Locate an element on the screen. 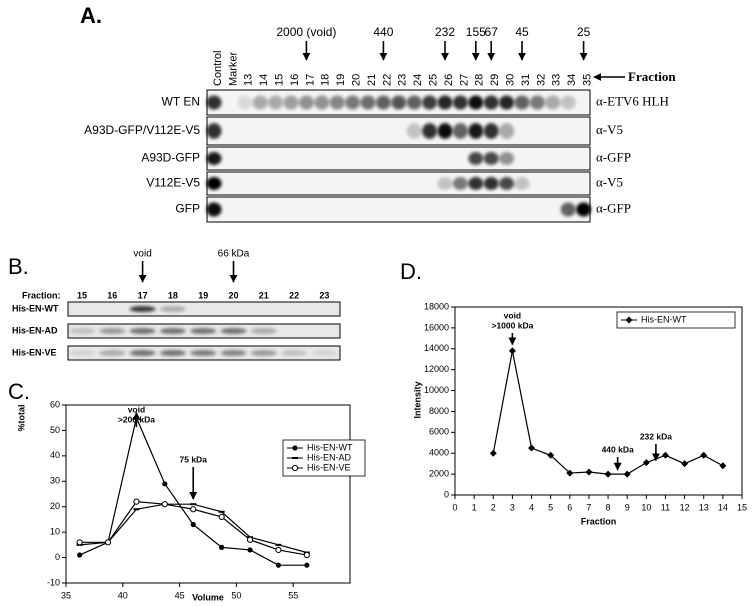 The height and width of the screenshot is (607, 754). x-tick-label: 14 is located at coordinates (723, 507).